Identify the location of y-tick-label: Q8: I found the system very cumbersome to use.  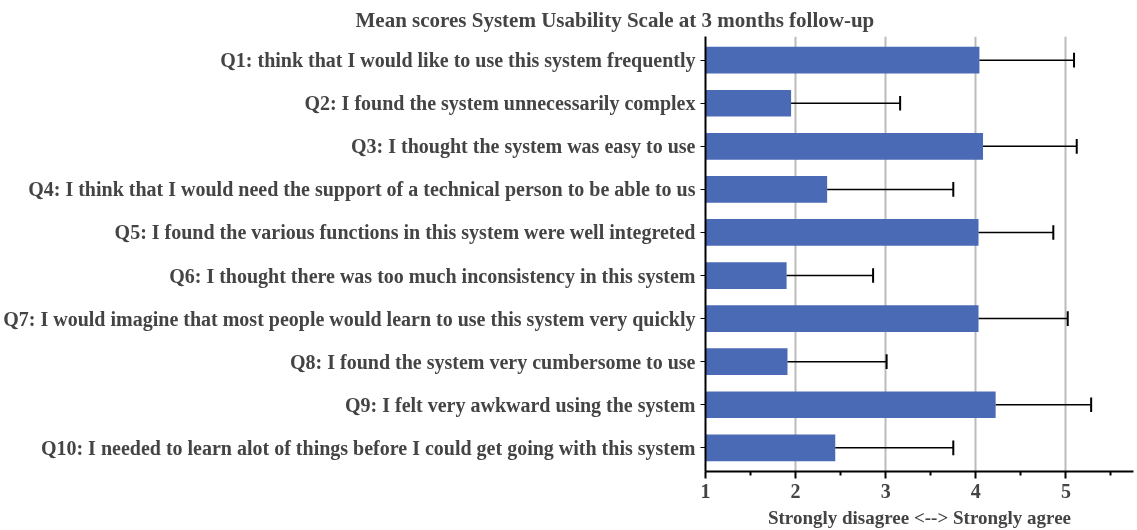
(492, 362).